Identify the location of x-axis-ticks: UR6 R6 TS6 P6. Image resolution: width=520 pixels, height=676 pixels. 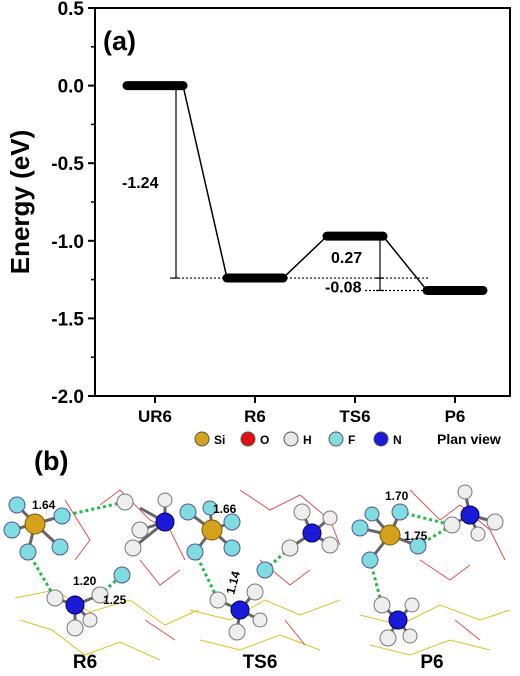
(301, 411).